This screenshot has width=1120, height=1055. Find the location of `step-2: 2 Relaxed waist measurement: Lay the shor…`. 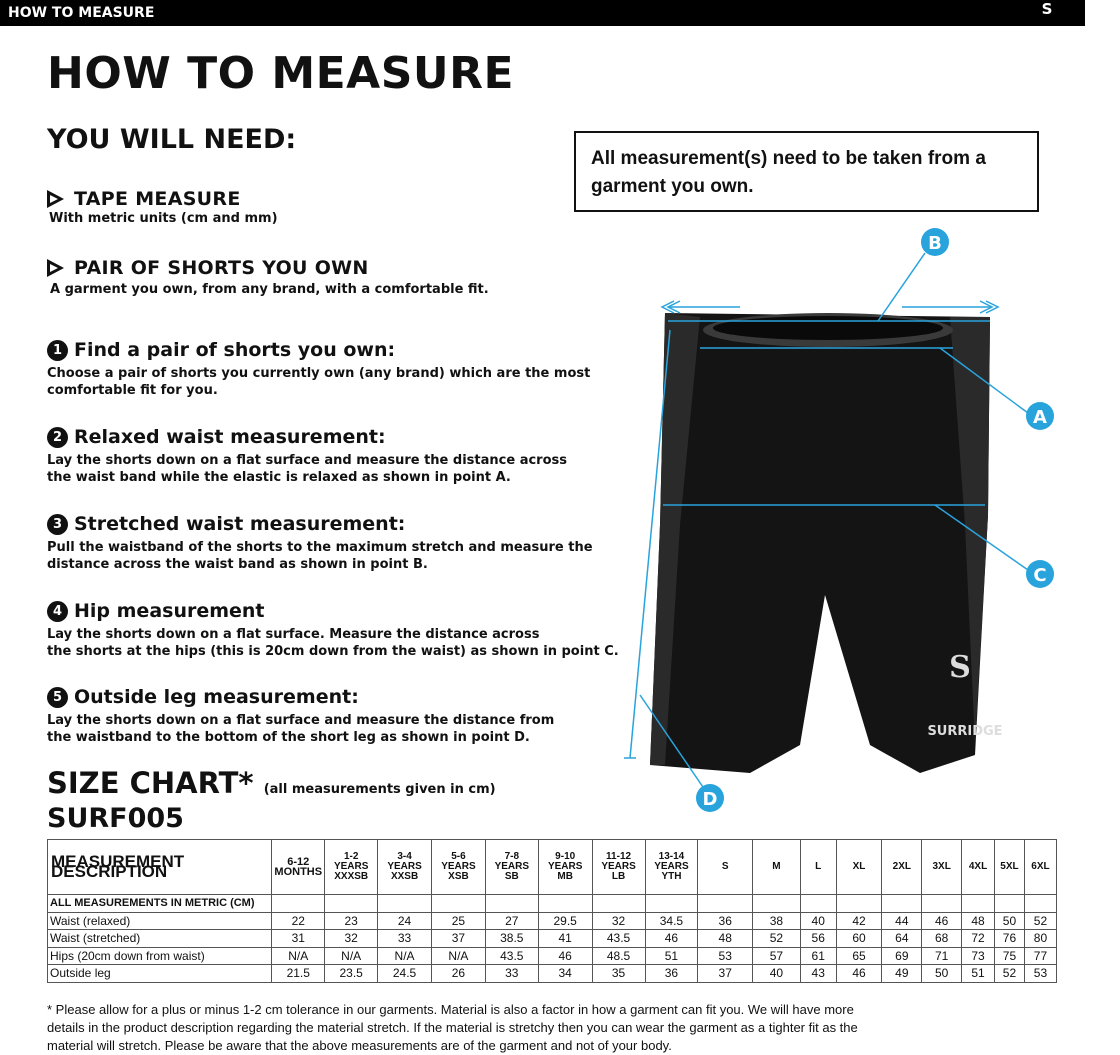

step-2: 2 Relaxed waist measurement: Lay the shor… is located at coordinates (307, 456).